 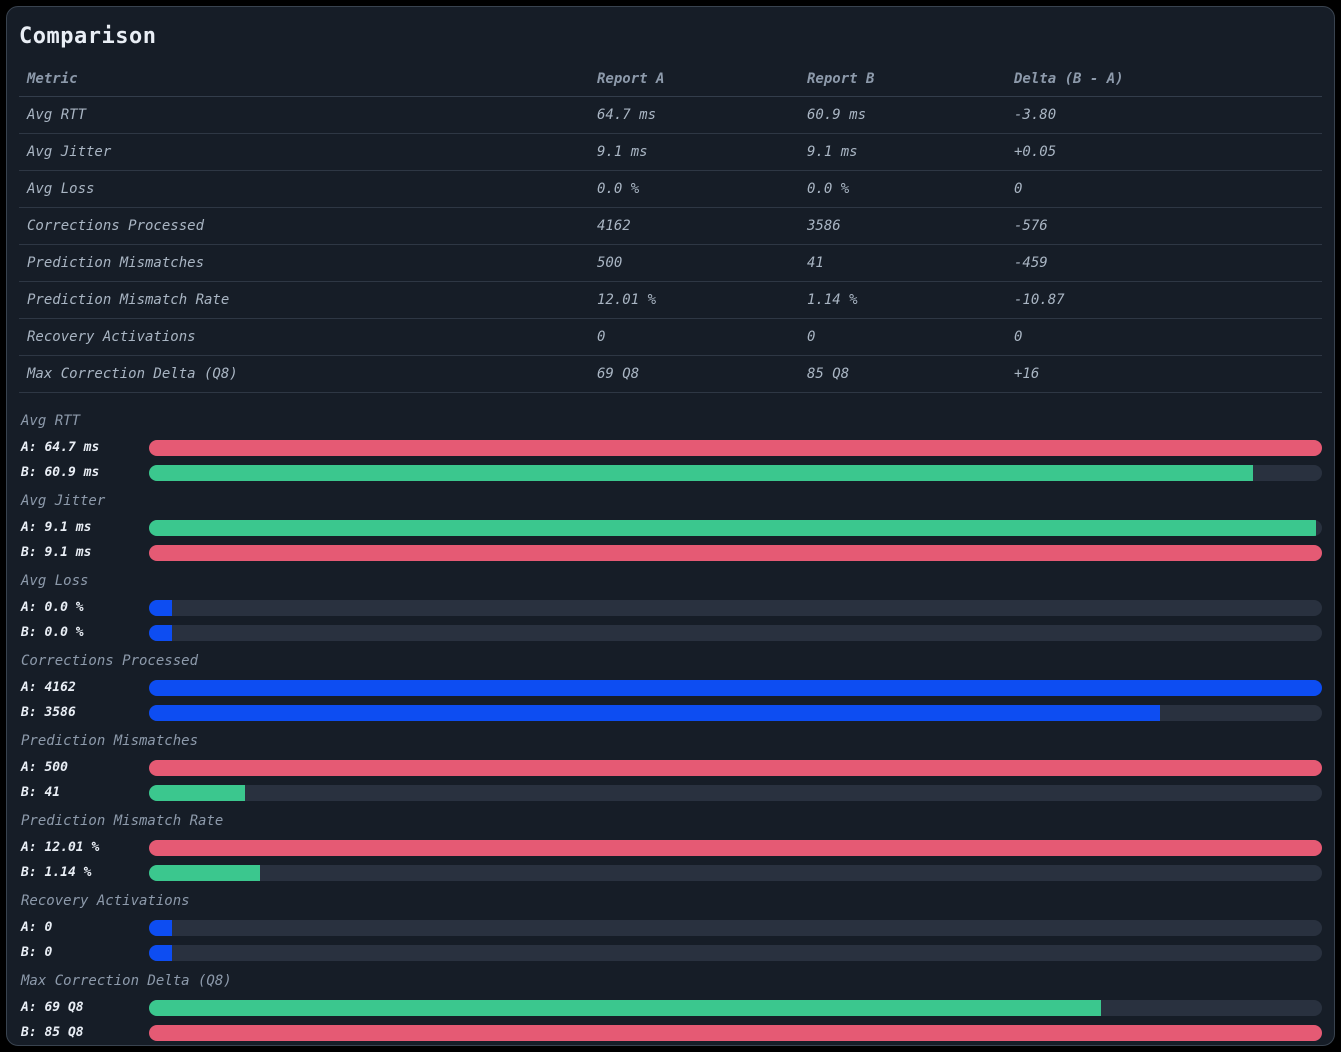 I want to click on bar-row: A: 0.0 %, so click(x=670, y=607).